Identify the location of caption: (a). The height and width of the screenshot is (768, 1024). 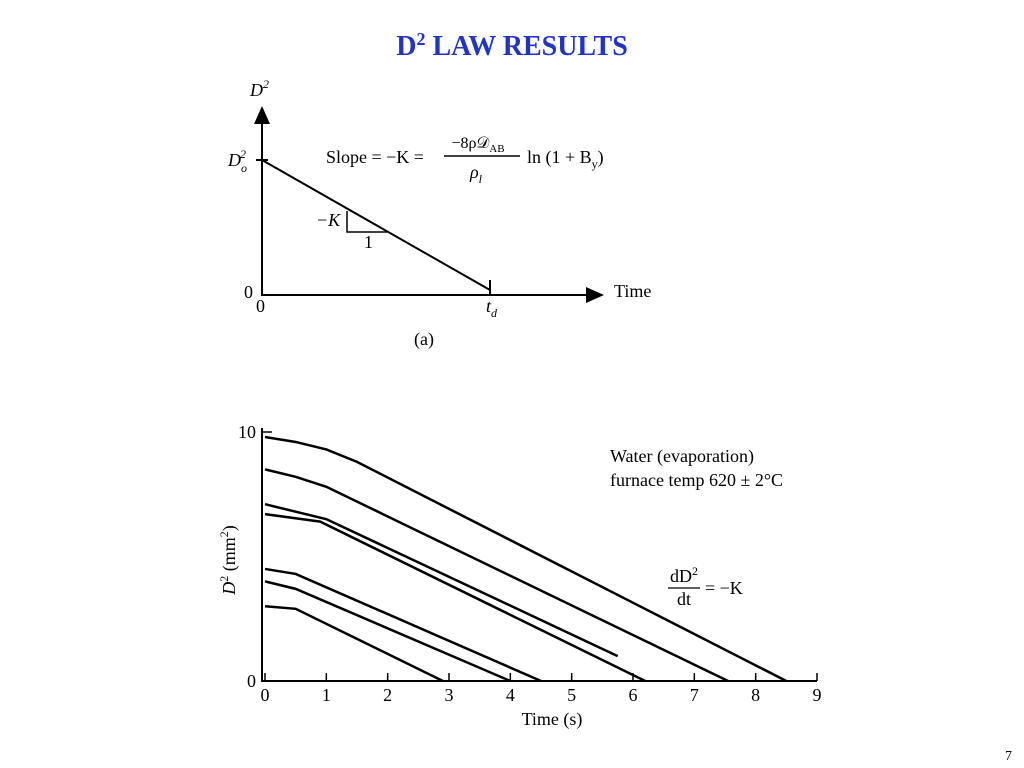
(424, 339).